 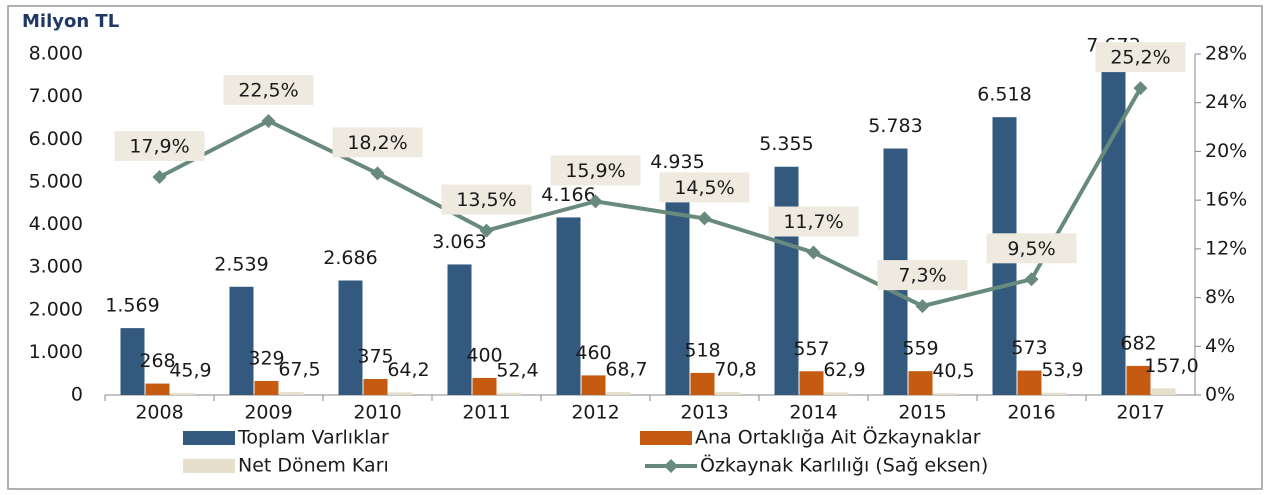 What do you see at coordinates (1029, 348) in the screenshot?
I see `data-label: 573` at bounding box center [1029, 348].